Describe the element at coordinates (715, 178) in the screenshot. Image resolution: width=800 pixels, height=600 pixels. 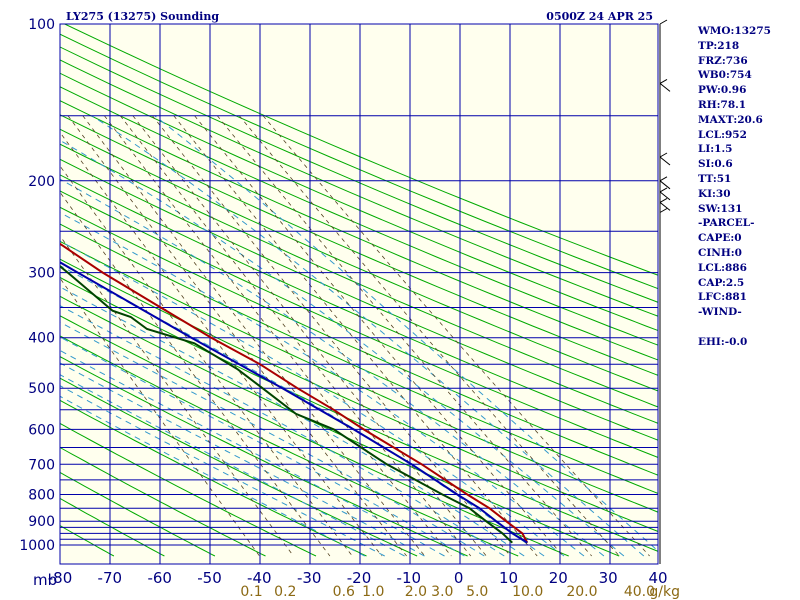
I see `stat-line: TT:51` at that location.